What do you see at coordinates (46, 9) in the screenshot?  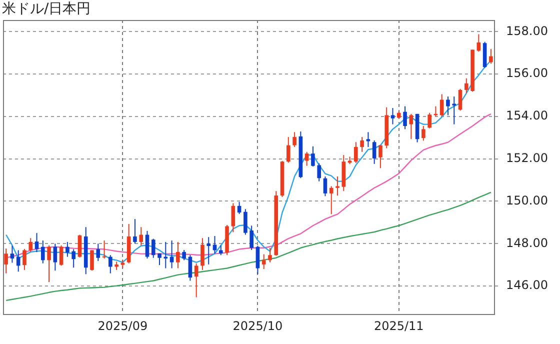 I see `chart-title: 米ドル/日本円` at bounding box center [46, 9].